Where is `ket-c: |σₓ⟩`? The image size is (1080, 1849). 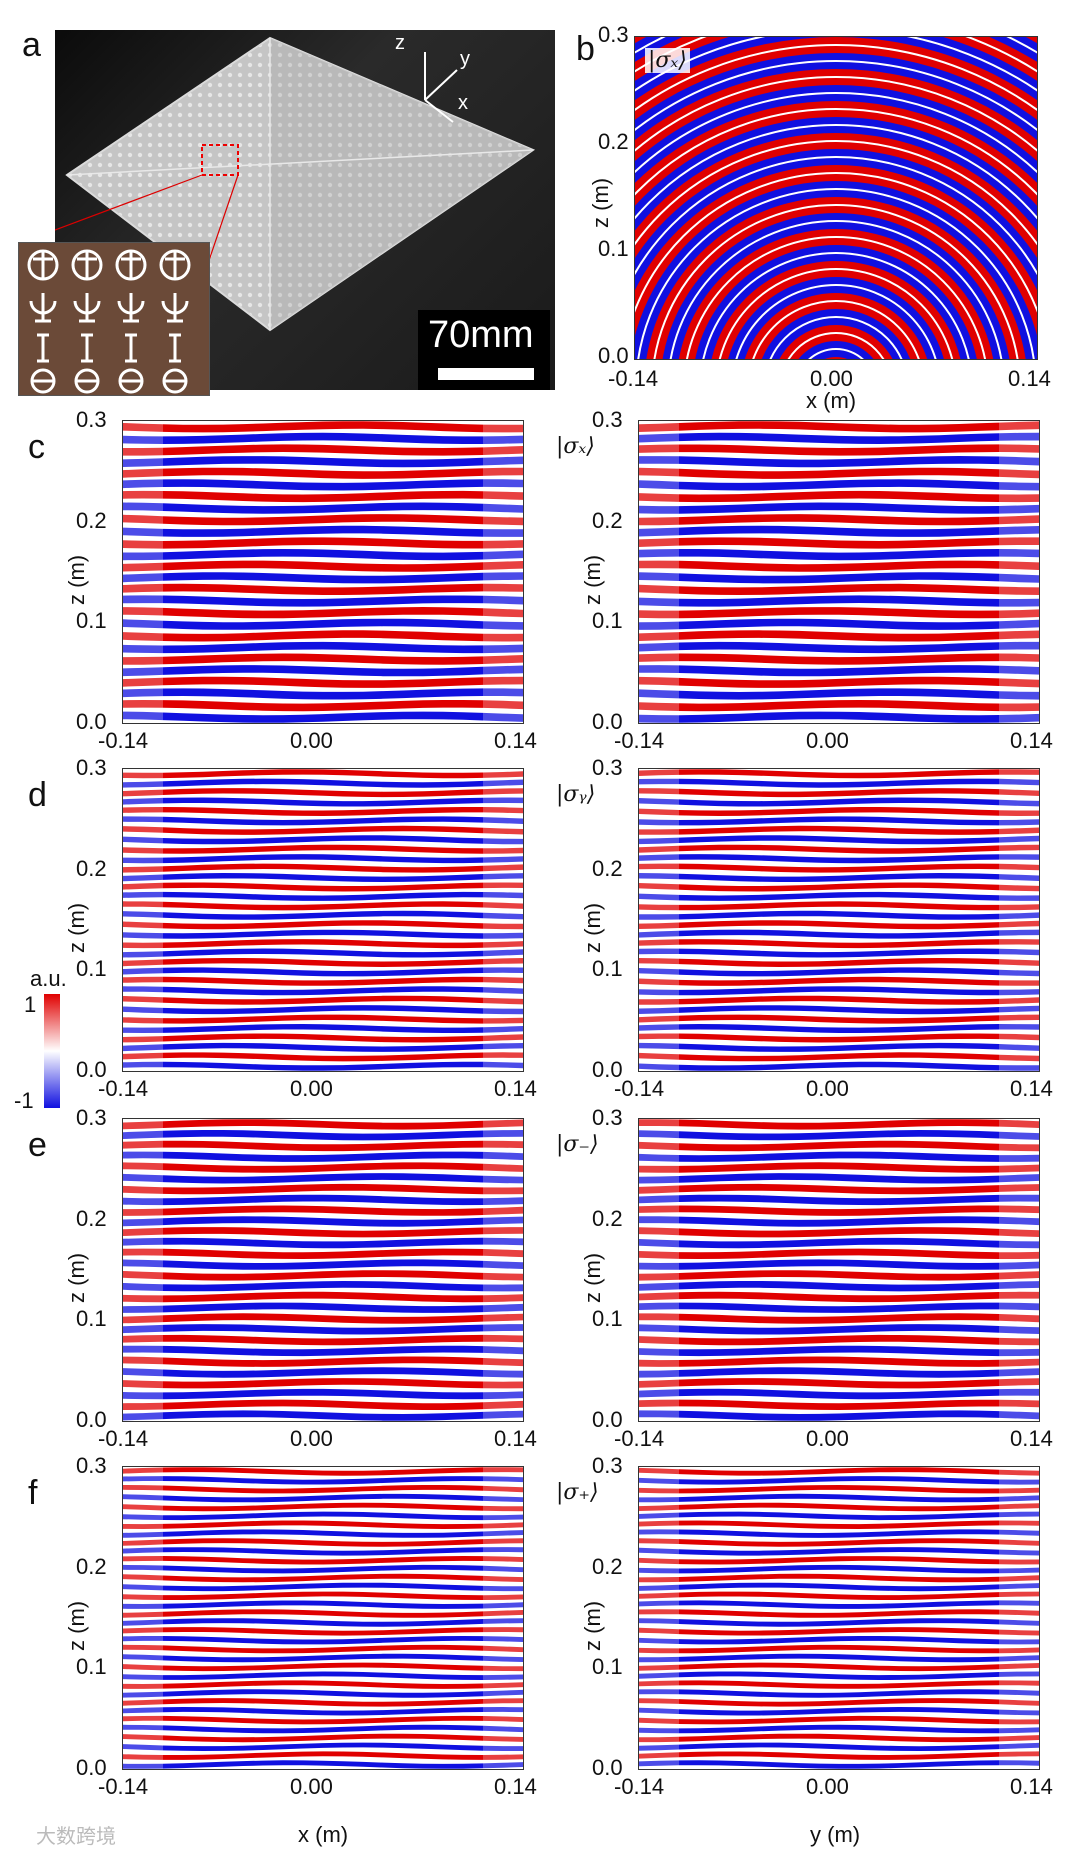 ket-c: |σₓ⟩ is located at coordinates (575, 446).